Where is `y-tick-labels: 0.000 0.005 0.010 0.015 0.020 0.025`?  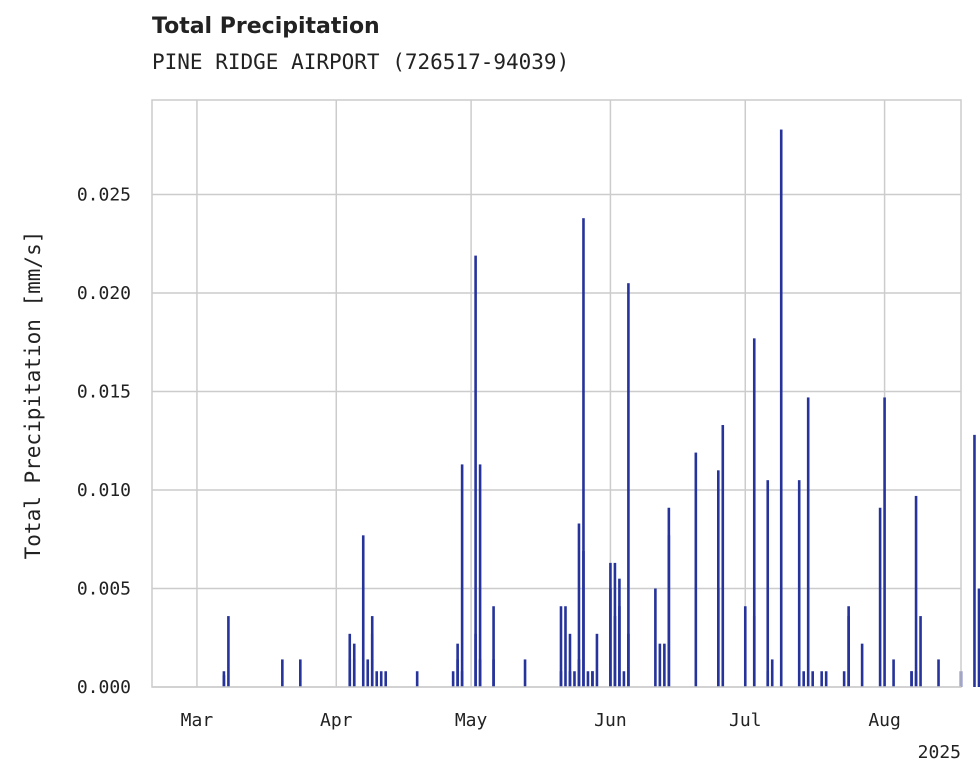 y-tick-labels: 0.000 0.005 0.010 0.015 0.020 0.025 is located at coordinates (104, 441).